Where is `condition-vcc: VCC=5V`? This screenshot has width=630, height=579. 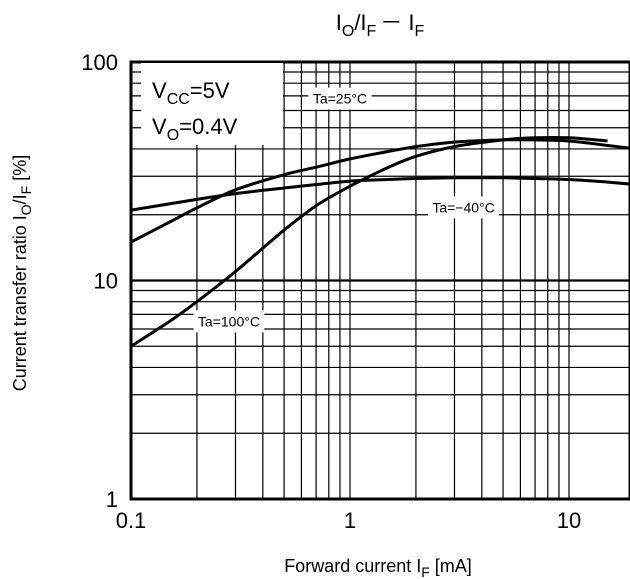 condition-vcc: VCC=5V is located at coordinates (191, 93).